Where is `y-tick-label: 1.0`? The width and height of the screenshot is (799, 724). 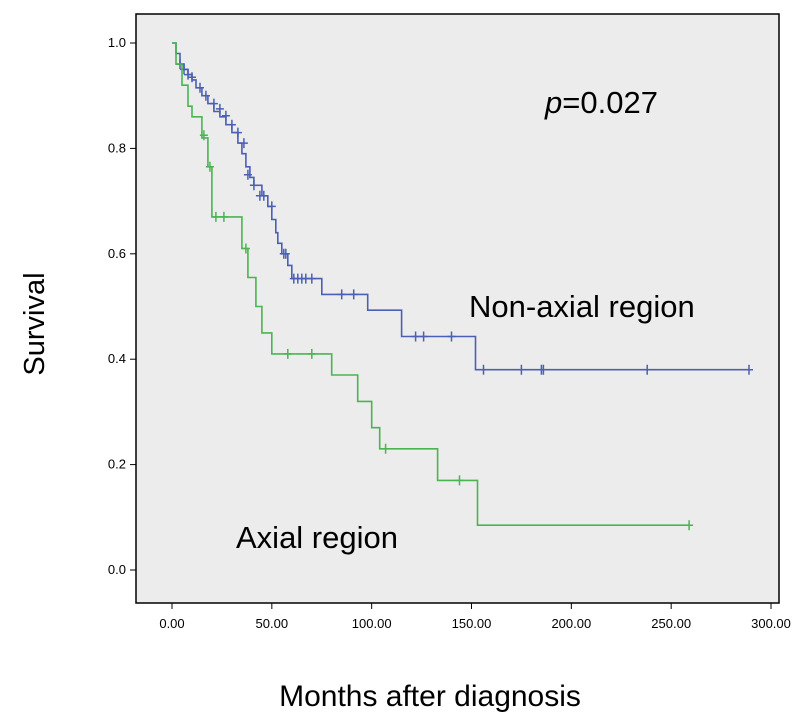 y-tick-label: 1.0 is located at coordinates (117, 42).